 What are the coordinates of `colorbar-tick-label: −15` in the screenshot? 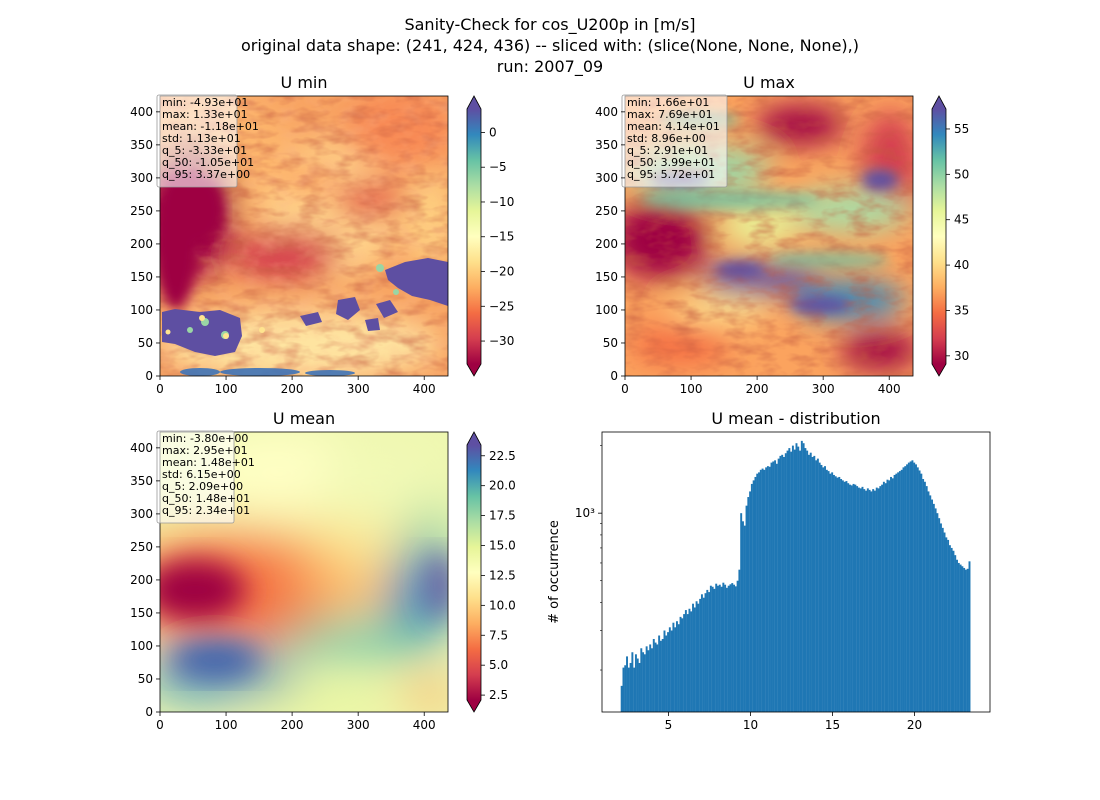 It's located at (501, 237).